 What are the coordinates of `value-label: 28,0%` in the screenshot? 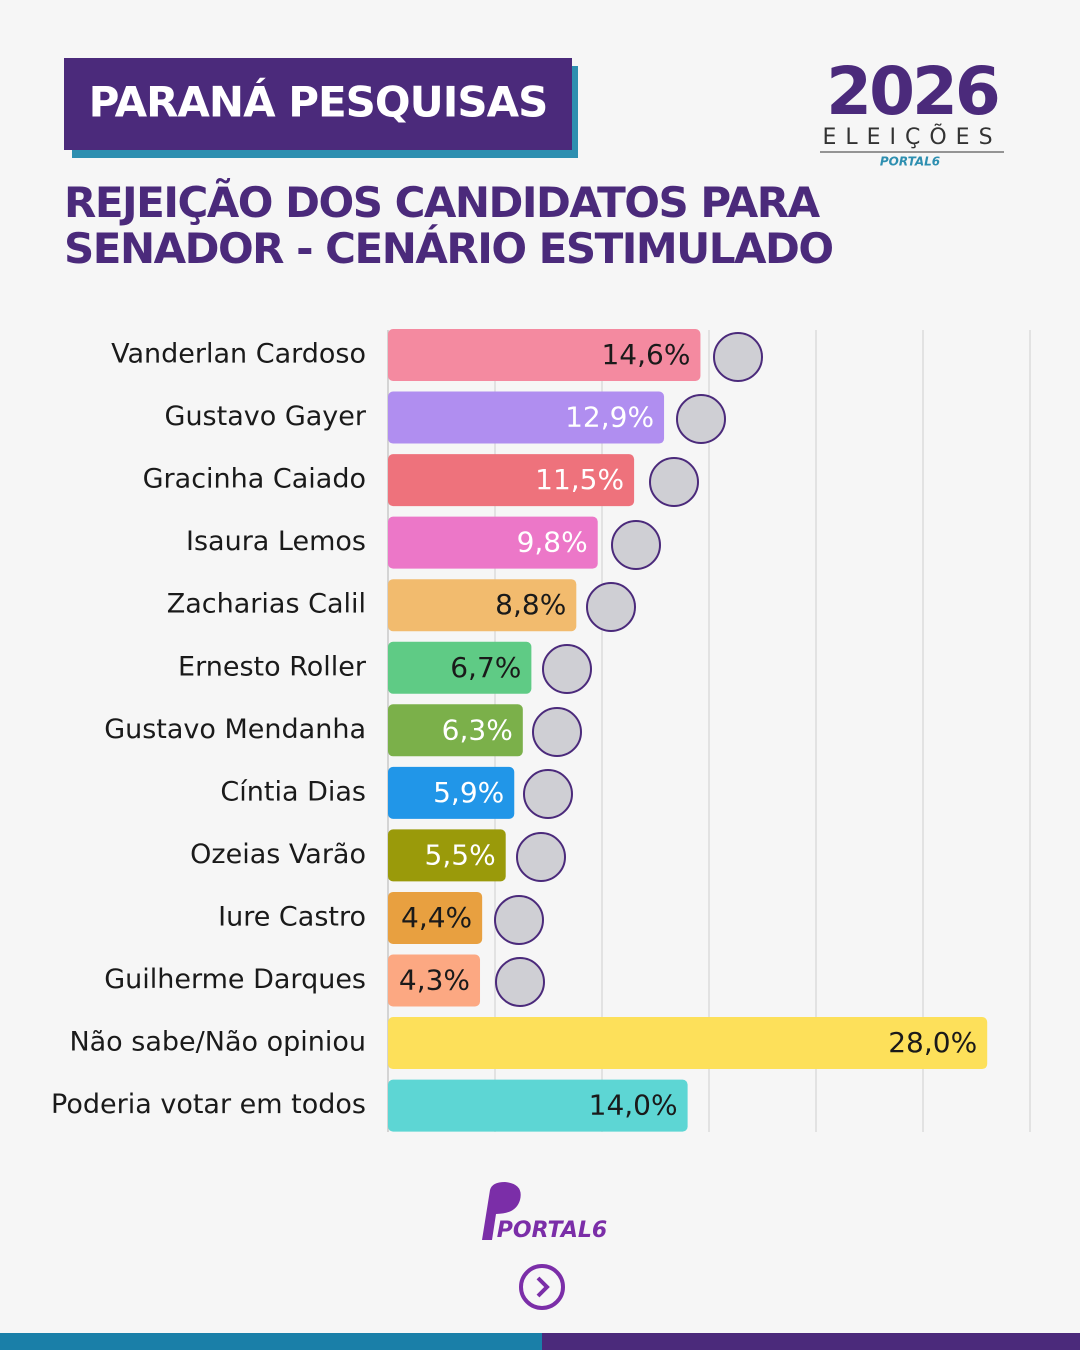 It's located at (932, 1042).